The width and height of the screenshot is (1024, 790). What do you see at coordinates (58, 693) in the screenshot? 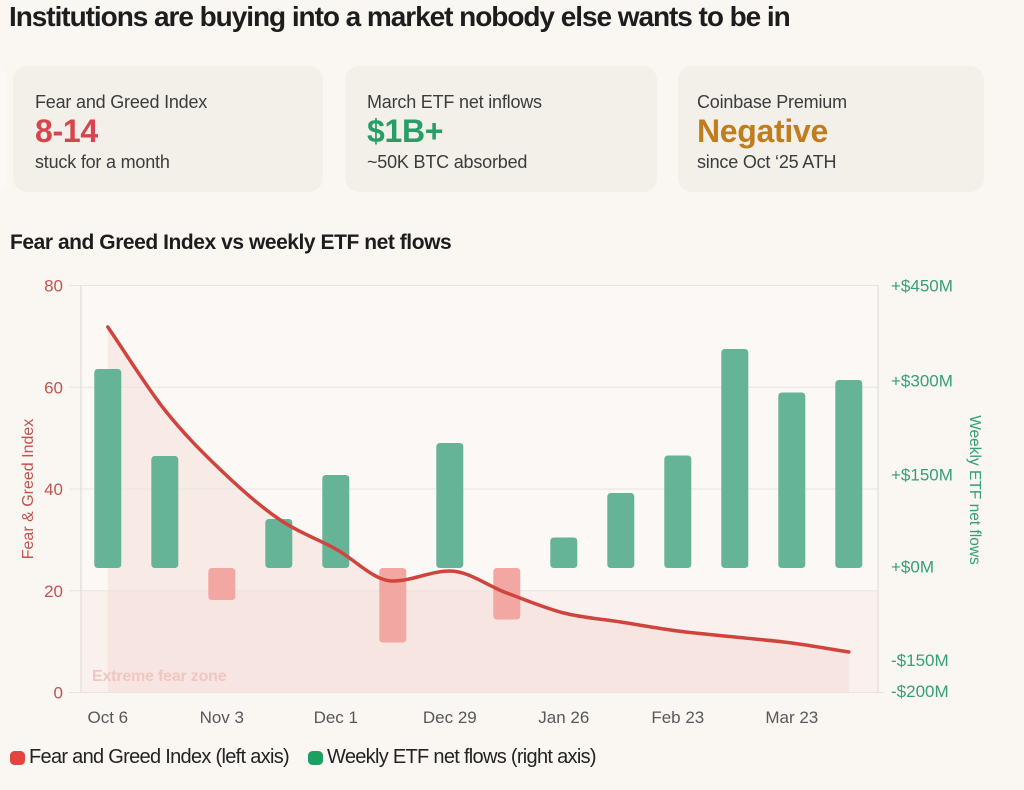
I see `svg-text: 0` at bounding box center [58, 693].